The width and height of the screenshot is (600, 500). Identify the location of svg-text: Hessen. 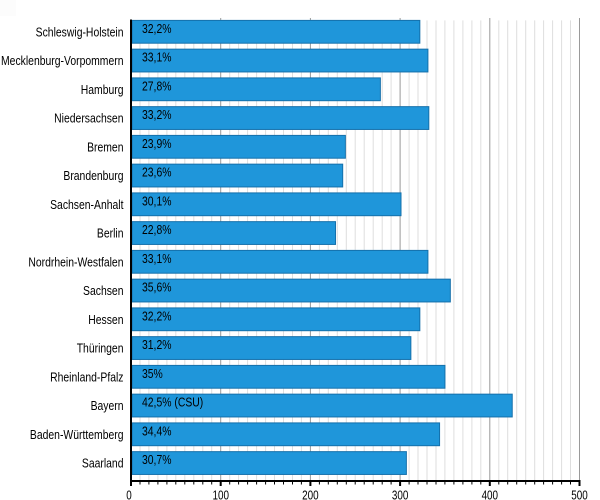
(105, 320).